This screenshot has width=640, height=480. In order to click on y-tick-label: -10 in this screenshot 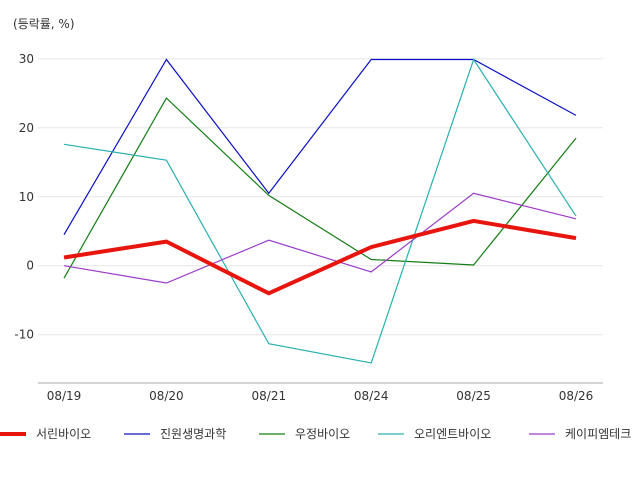, I will do `click(24, 335)`.